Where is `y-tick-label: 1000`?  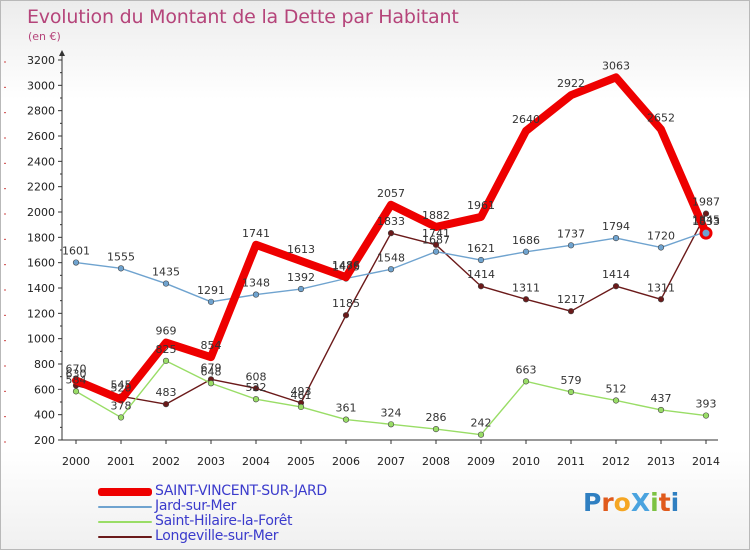
y-tick-label: 1000 is located at coordinates (41, 339).